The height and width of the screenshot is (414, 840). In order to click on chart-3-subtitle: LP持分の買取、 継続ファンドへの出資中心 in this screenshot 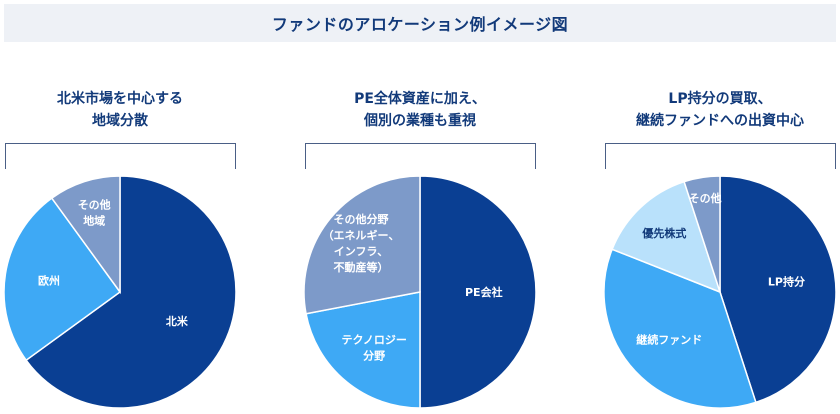, I will do `click(720, 110)`.